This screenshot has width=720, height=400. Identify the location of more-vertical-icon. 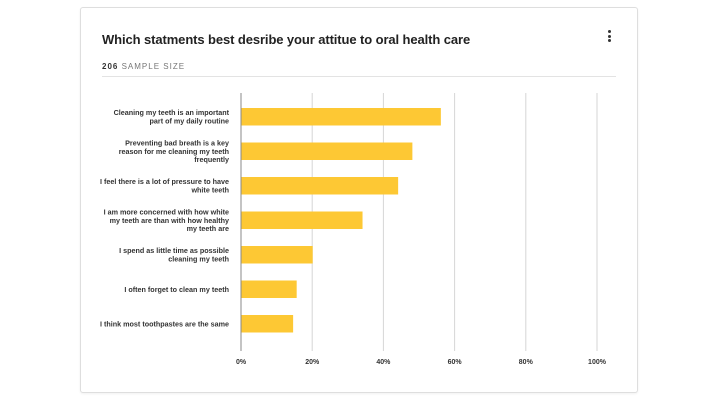
(609, 36).